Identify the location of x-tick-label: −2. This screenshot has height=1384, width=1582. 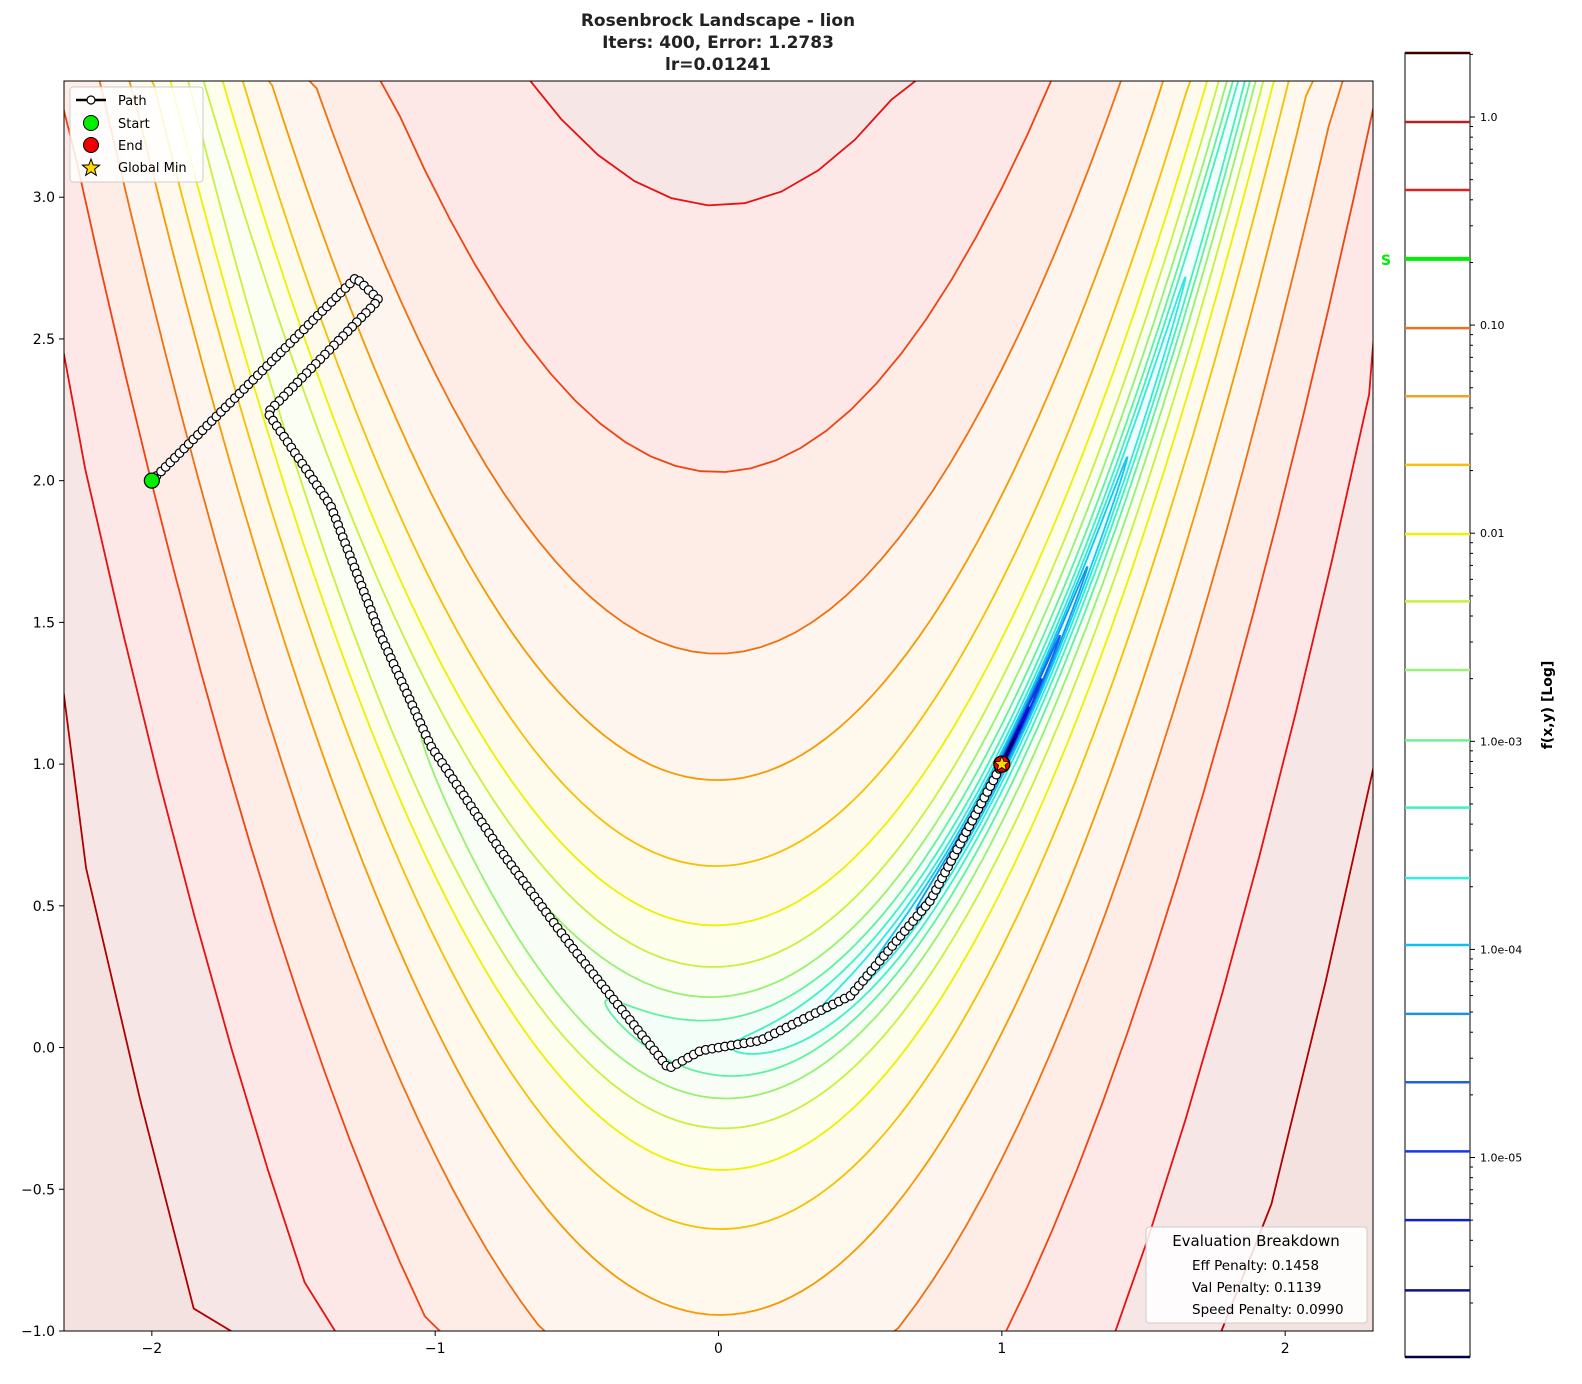
(152, 1349).